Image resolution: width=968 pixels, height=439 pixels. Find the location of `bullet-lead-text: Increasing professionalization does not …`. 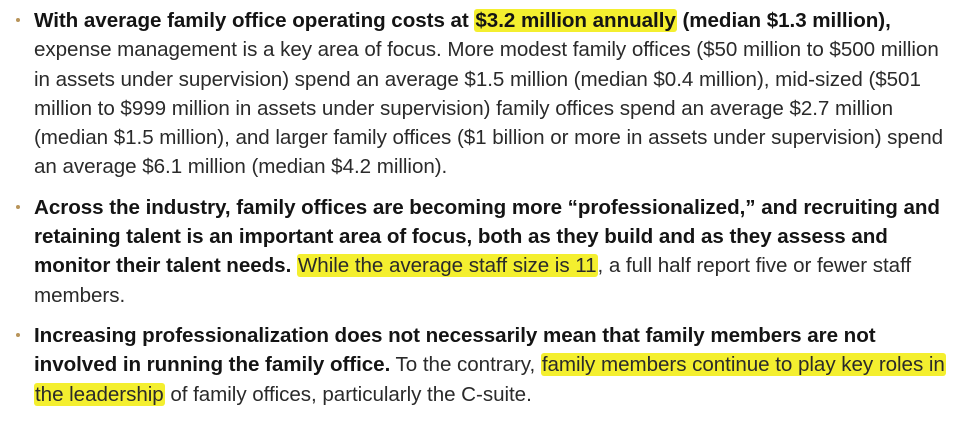

bullet-lead-text: Increasing professionalization does not … is located at coordinates (455, 350).